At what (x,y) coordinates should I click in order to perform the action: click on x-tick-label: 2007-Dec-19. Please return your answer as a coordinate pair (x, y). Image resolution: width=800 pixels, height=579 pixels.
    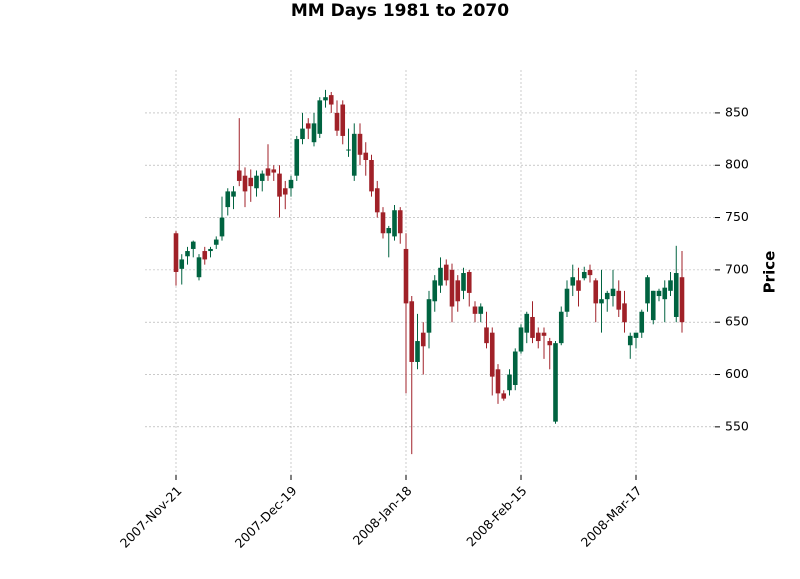
    Looking at the image, I should click on (266, 517).